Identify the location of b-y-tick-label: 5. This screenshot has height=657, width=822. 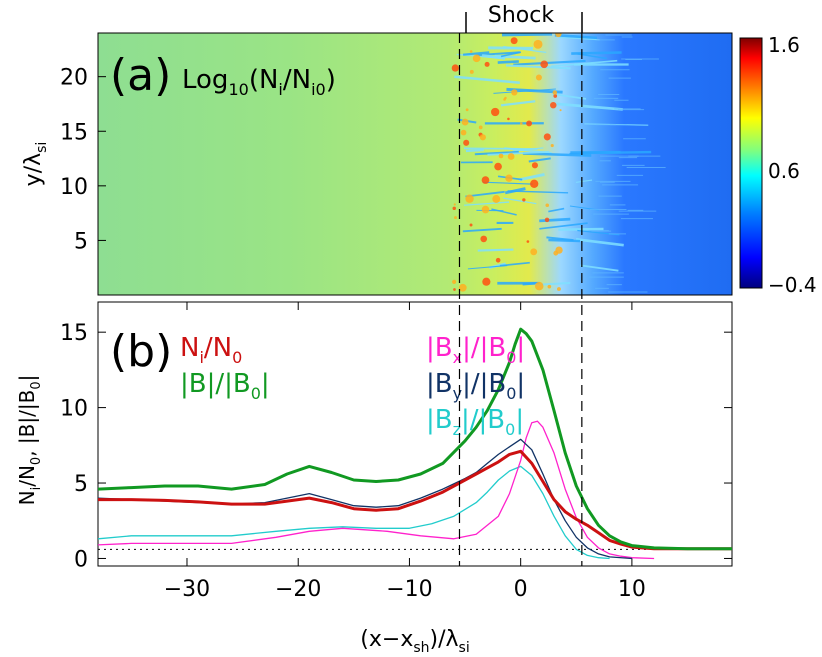
(81, 484).